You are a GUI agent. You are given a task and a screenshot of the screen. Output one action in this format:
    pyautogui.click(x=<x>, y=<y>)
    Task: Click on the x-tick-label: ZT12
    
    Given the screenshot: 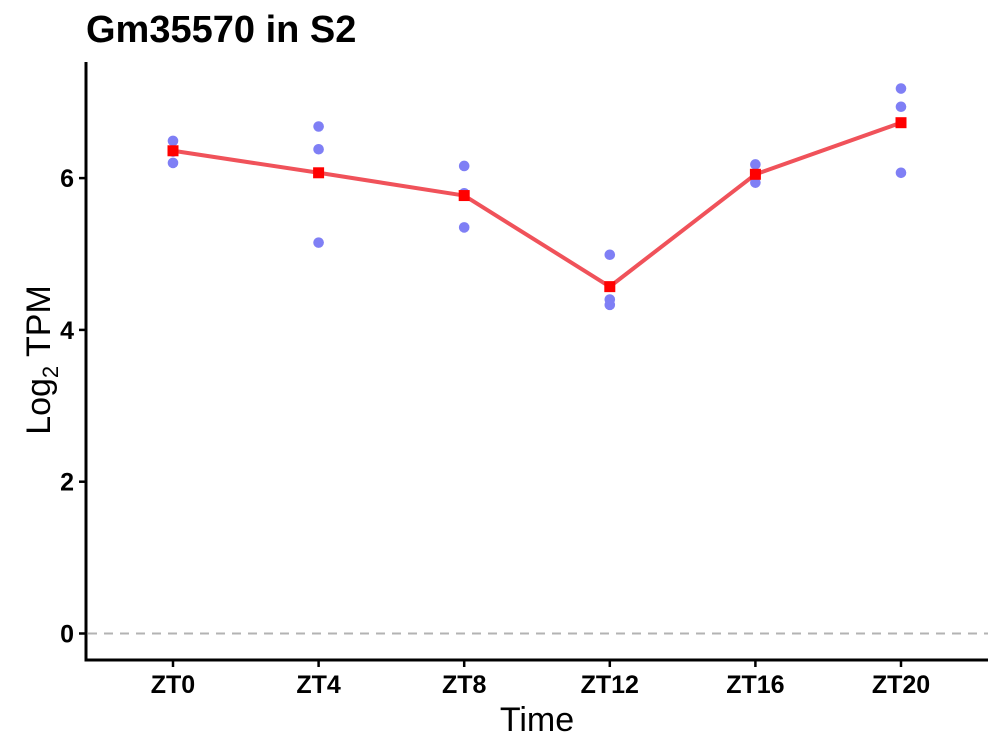 What is the action you would take?
    pyautogui.click(x=610, y=685)
    